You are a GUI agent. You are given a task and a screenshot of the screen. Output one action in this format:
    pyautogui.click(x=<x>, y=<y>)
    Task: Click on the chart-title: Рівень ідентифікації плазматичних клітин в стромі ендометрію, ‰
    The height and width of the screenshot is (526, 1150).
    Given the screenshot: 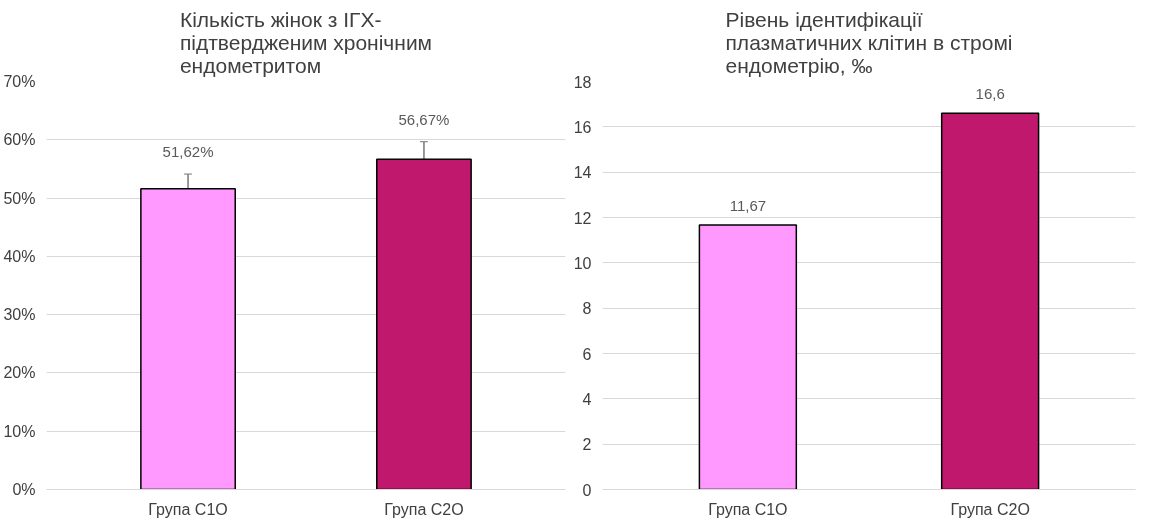 What is the action you would take?
    pyautogui.click(x=869, y=42)
    